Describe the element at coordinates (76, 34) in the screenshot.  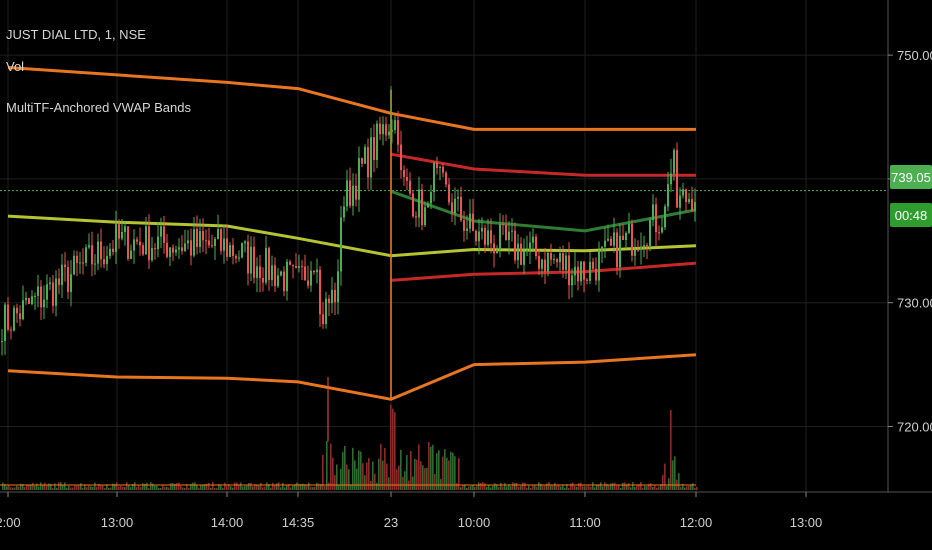
I see `symbol-legend: JUST DIAL LTD, 1, NSE` at that location.